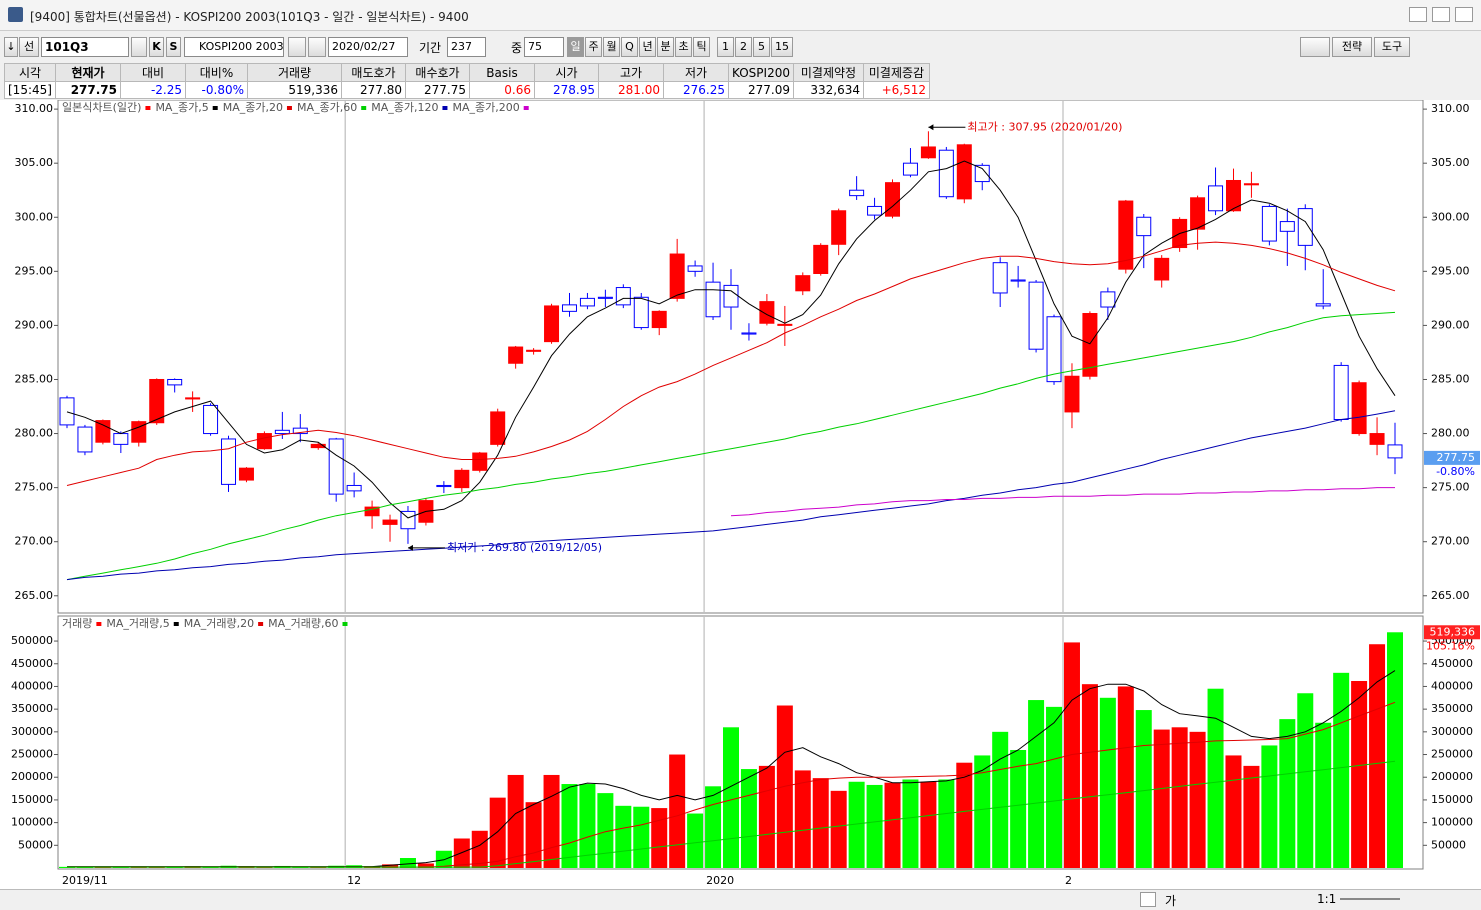 Image resolution: width=1481 pixels, height=910 pixels. What do you see at coordinates (828, 90) in the screenshot?
I see `table-cell: 332,634` at bounding box center [828, 90].